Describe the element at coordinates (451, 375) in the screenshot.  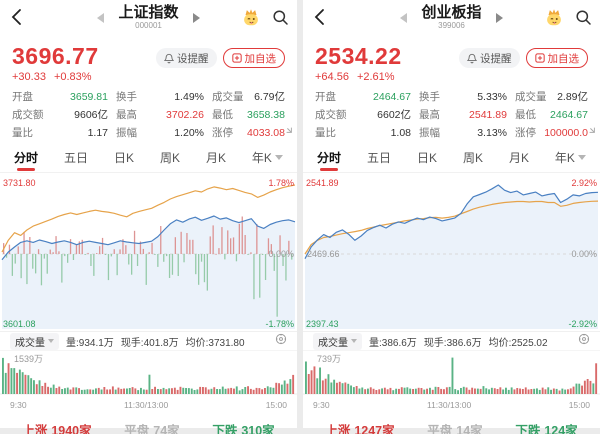
I see `volume-chart: 739万` at that location.